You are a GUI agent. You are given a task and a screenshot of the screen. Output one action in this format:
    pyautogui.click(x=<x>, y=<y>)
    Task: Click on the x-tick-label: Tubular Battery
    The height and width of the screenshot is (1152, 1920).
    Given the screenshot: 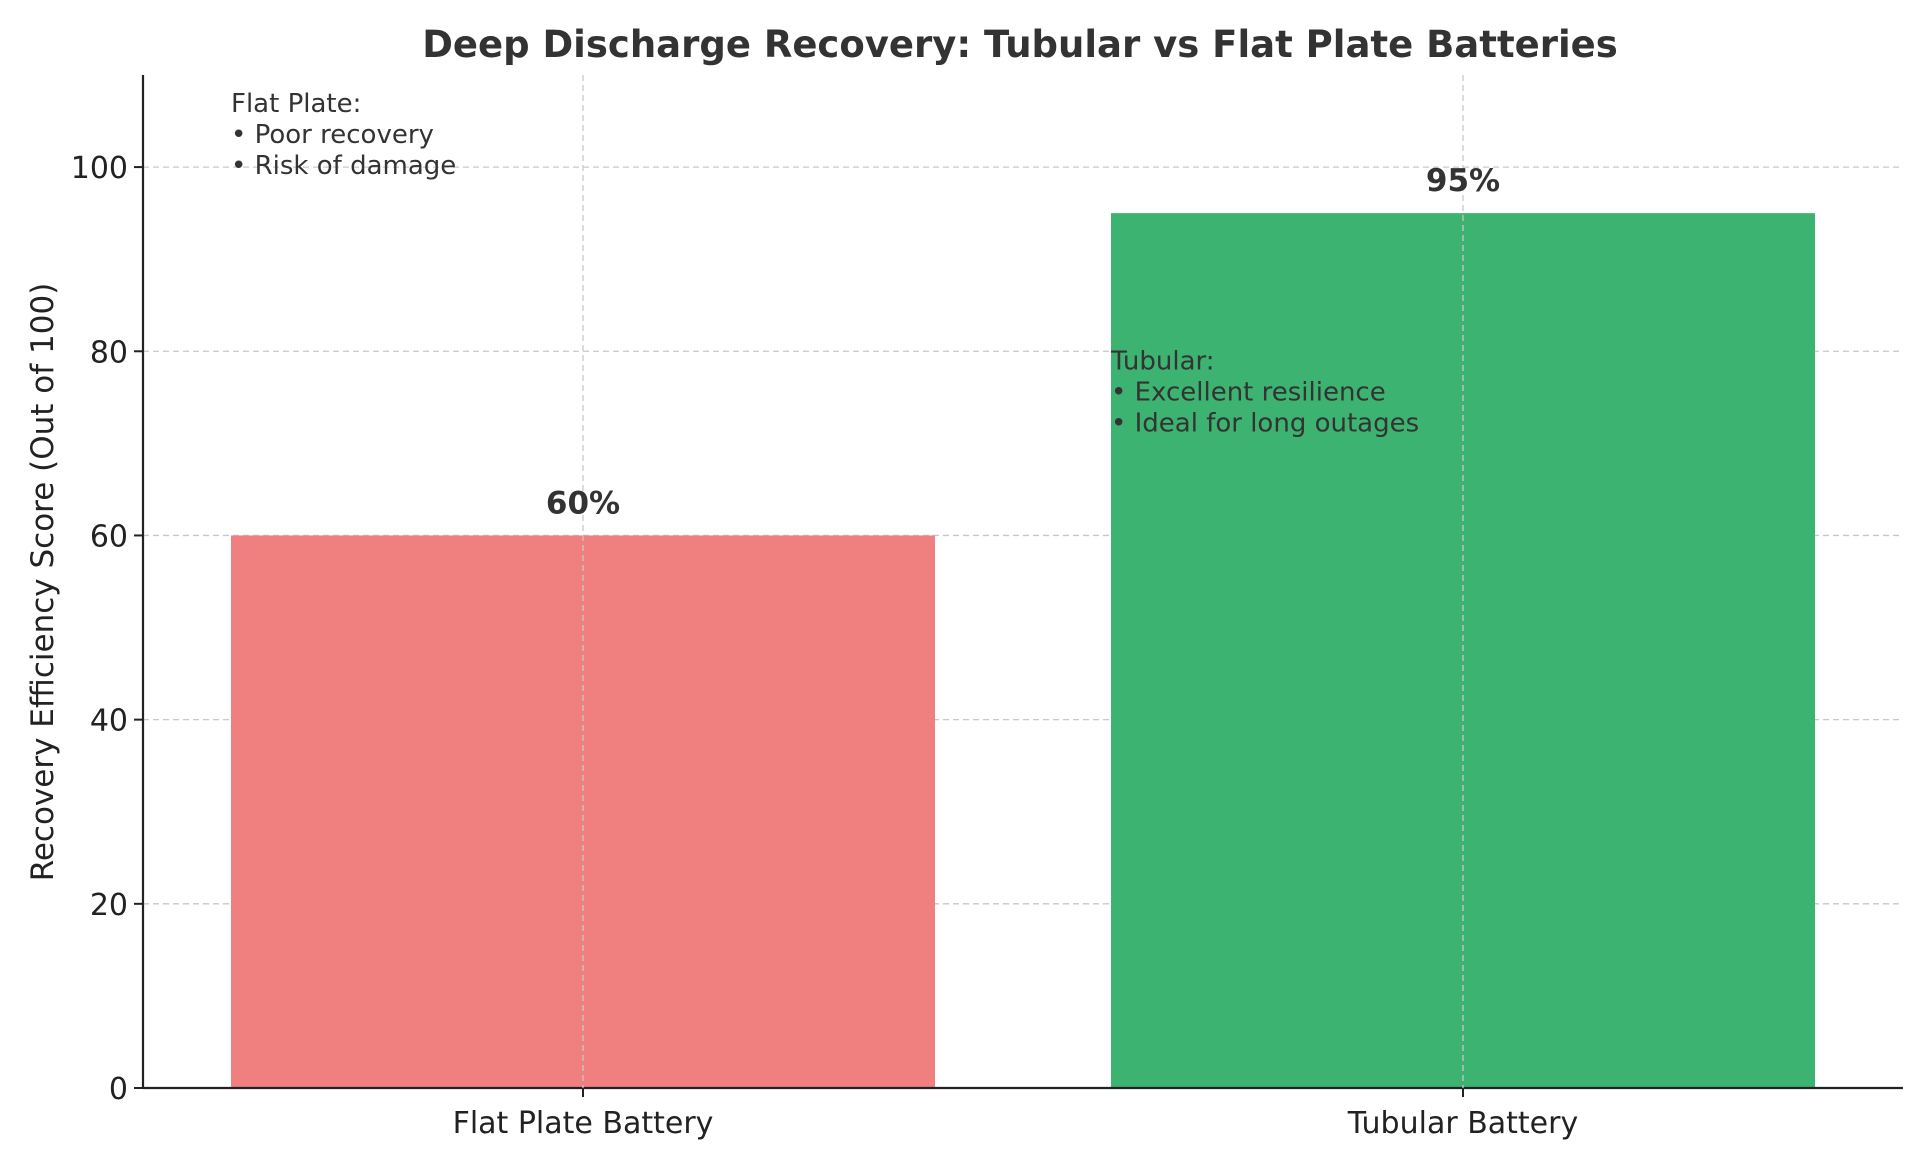 What is the action you would take?
    pyautogui.click(x=1462, y=1123)
    